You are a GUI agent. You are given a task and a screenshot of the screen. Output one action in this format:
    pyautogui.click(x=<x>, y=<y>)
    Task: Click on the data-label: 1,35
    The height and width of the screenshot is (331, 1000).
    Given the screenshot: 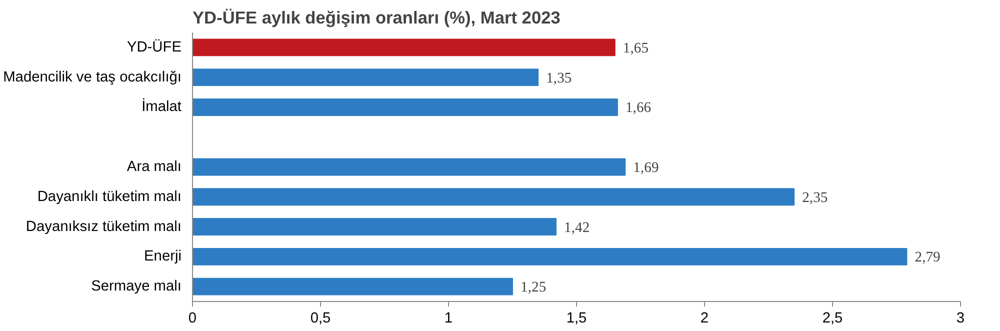 What is the action you would take?
    pyautogui.click(x=559, y=78)
    